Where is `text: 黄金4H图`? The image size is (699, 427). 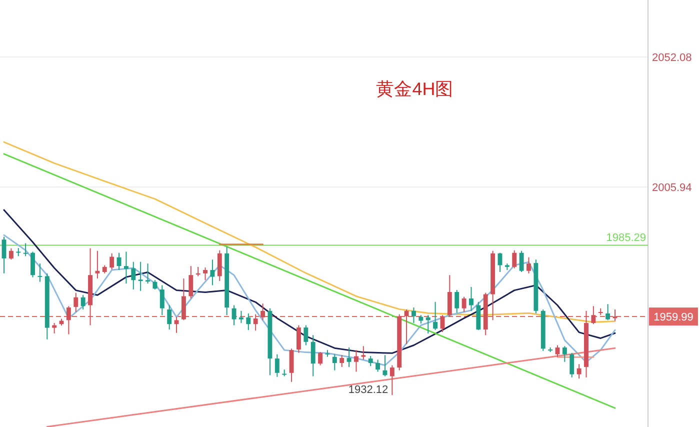
text: 黄金4H图 is located at coordinates (415, 89).